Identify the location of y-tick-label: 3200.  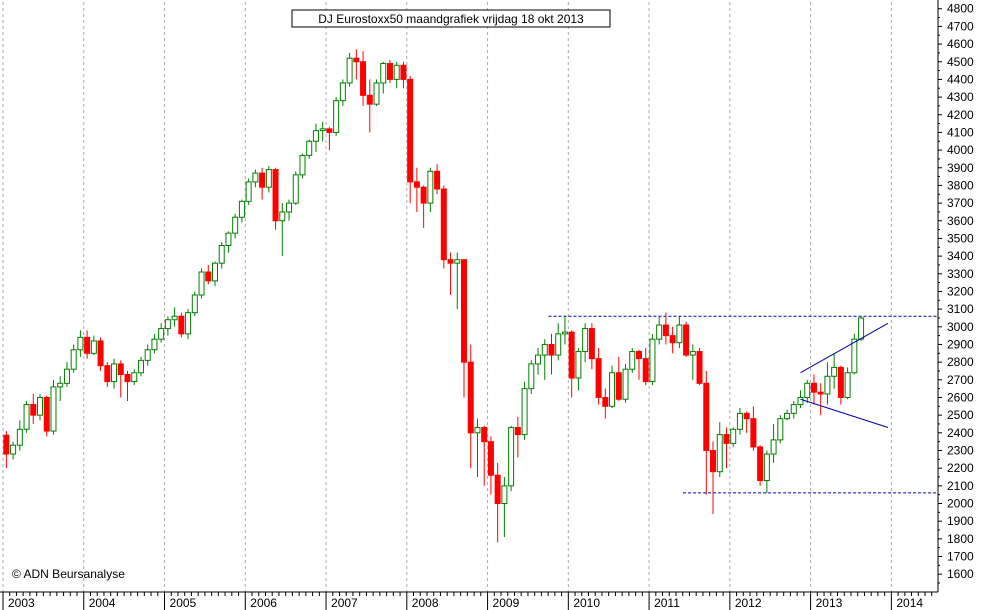
(960, 291).